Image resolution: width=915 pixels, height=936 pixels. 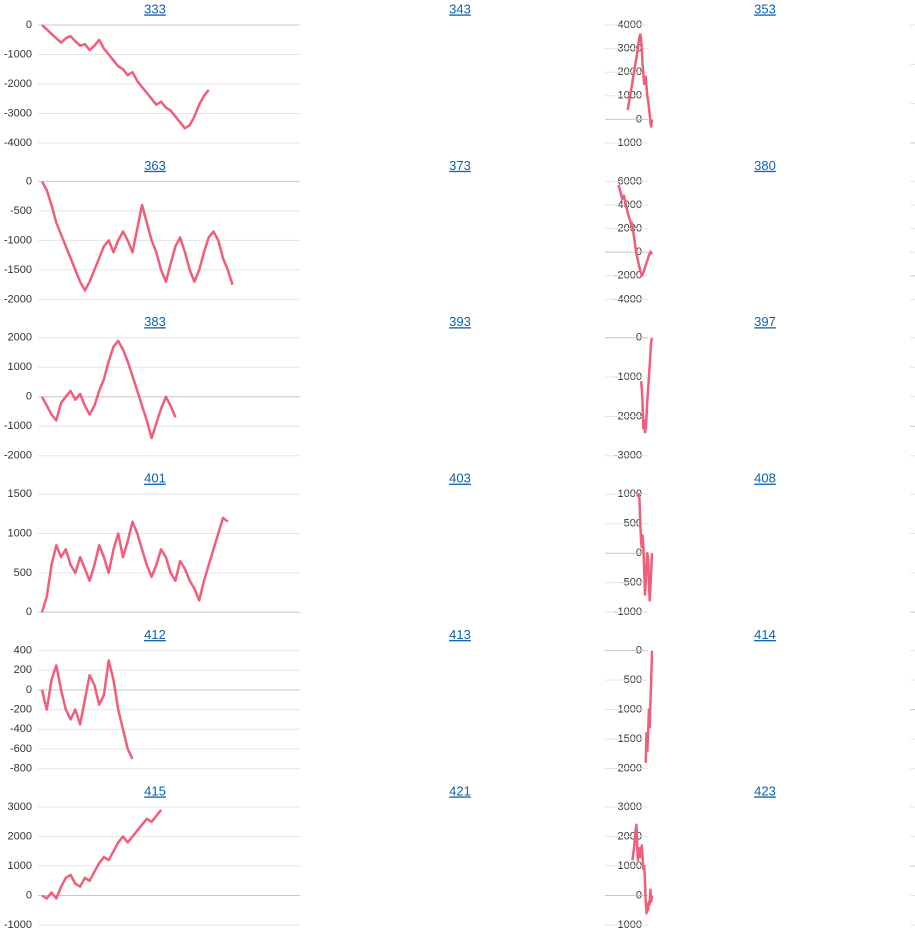 I want to click on chart-title: 393, so click(x=460, y=321).